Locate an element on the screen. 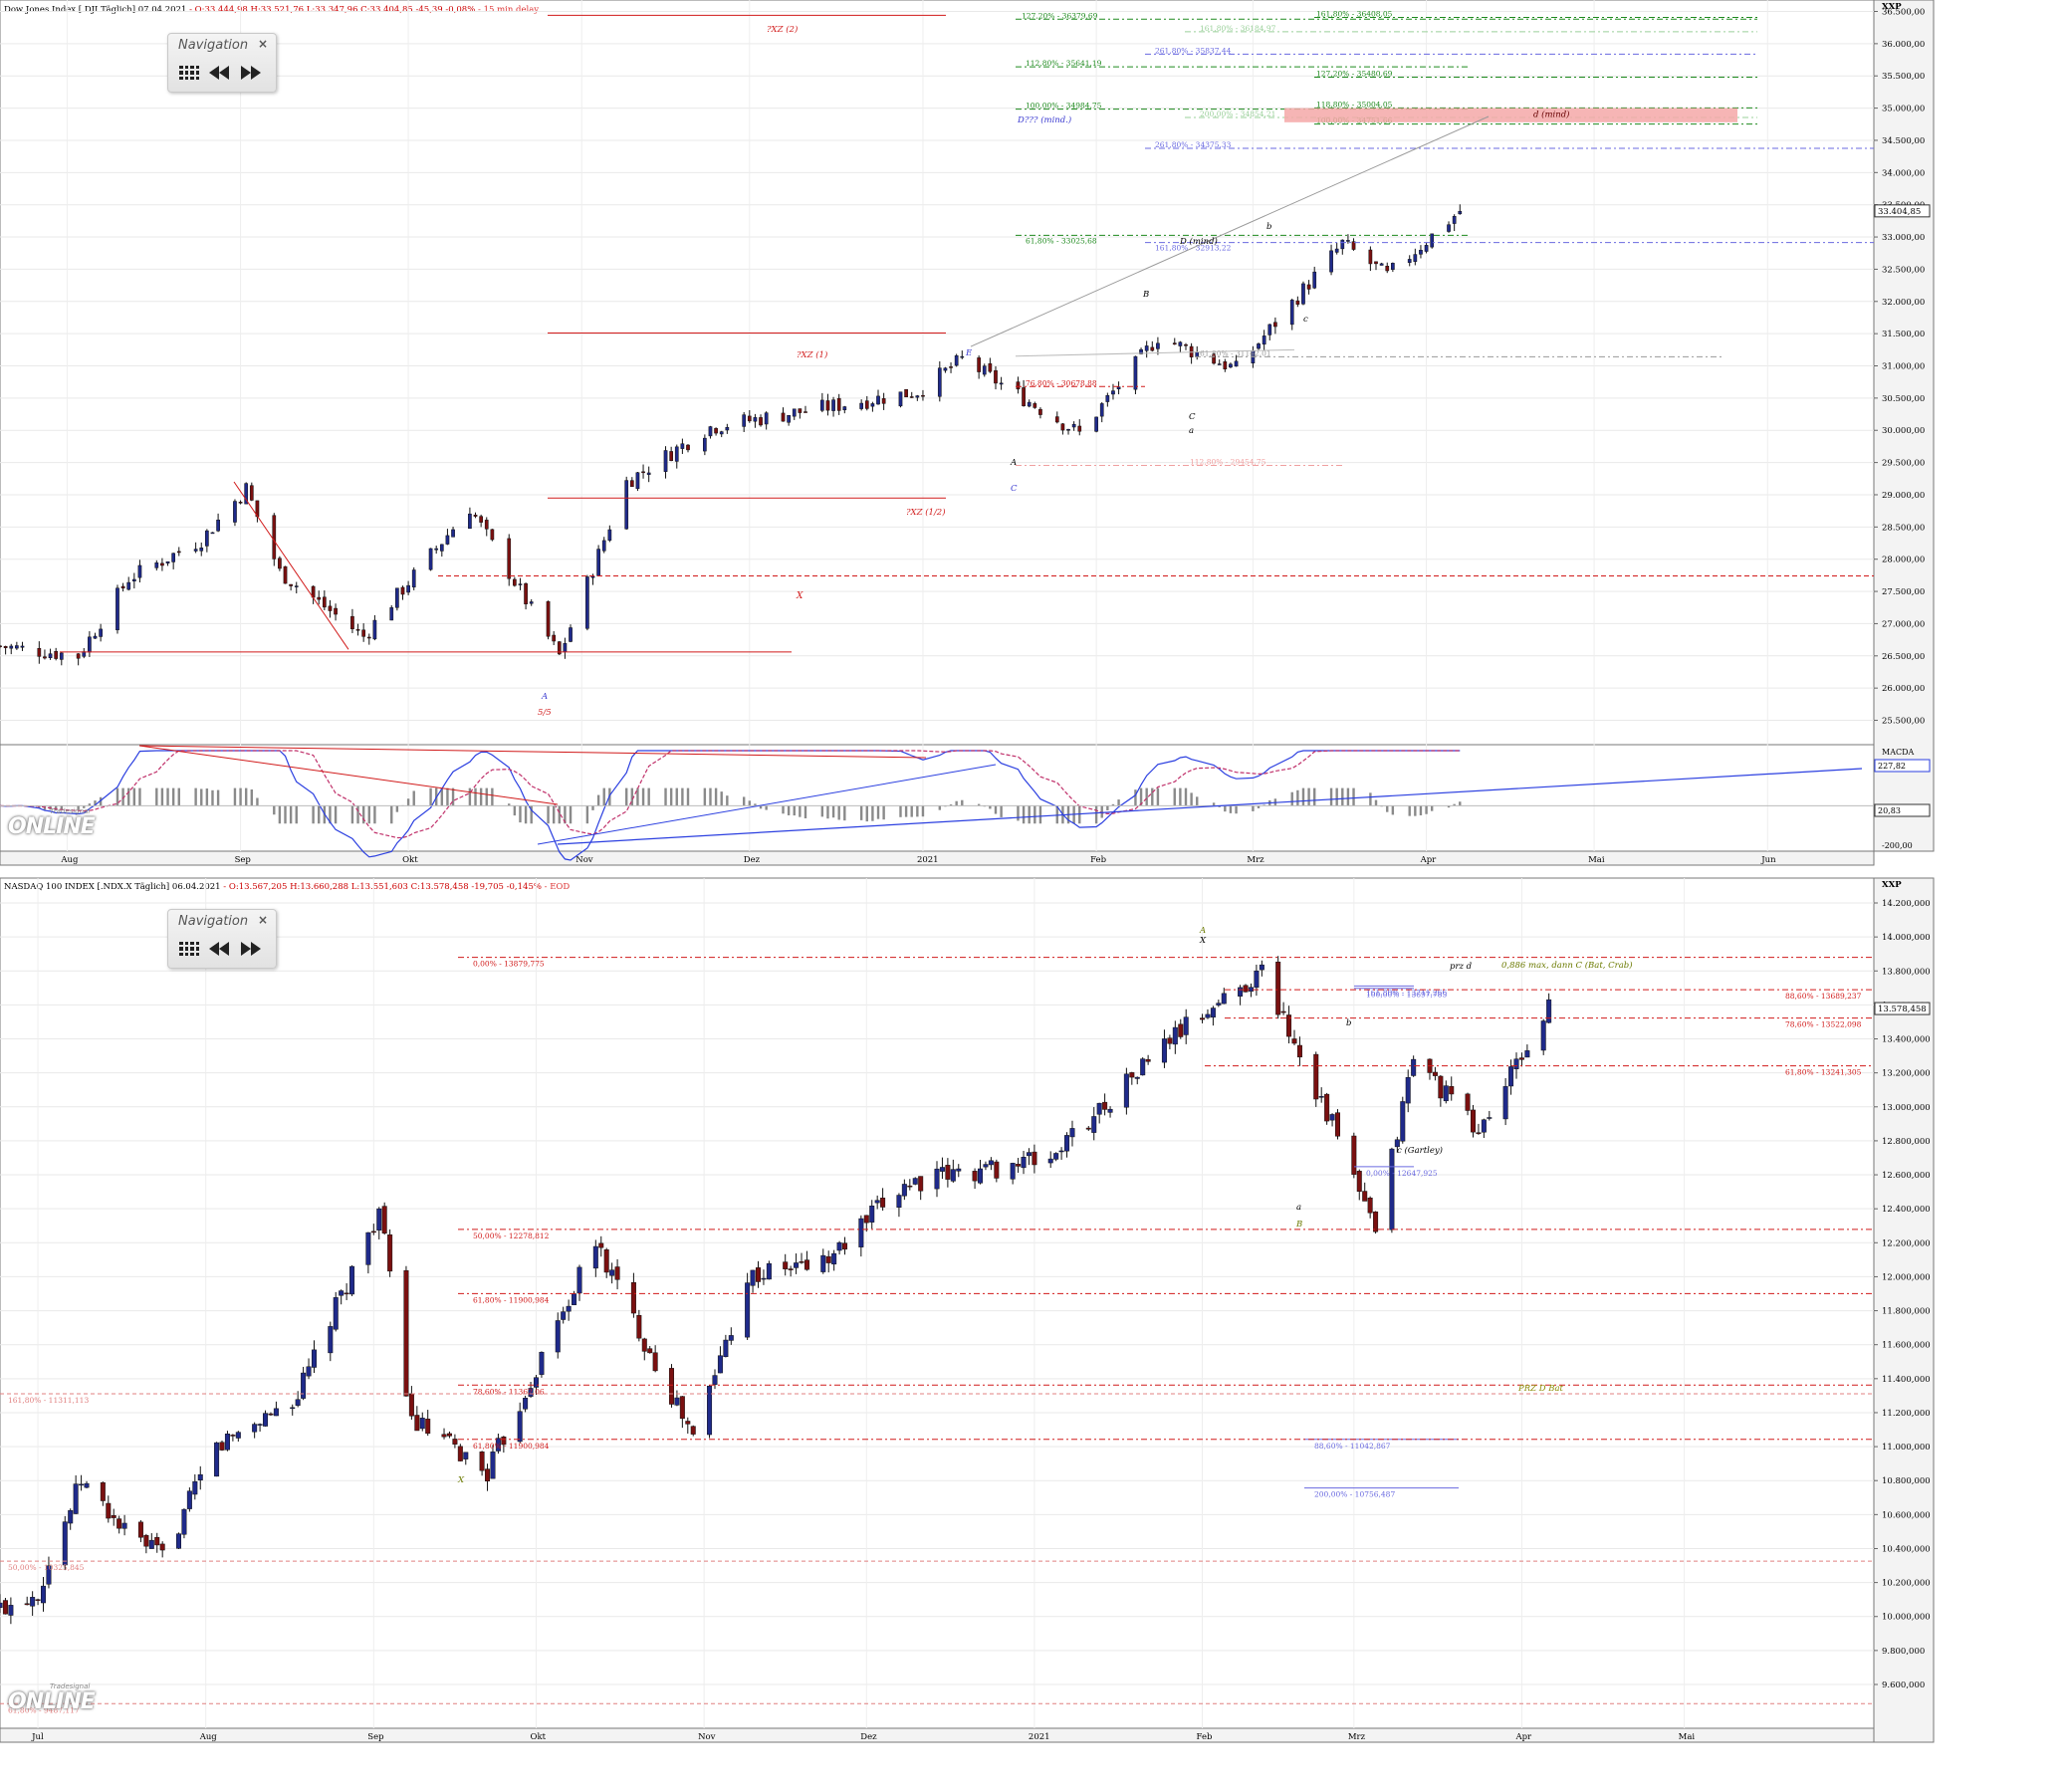 The width and height of the screenshot is (2067, 1792). y-tick-label: 11.000,000 is located at coordinates (1906, 1448).